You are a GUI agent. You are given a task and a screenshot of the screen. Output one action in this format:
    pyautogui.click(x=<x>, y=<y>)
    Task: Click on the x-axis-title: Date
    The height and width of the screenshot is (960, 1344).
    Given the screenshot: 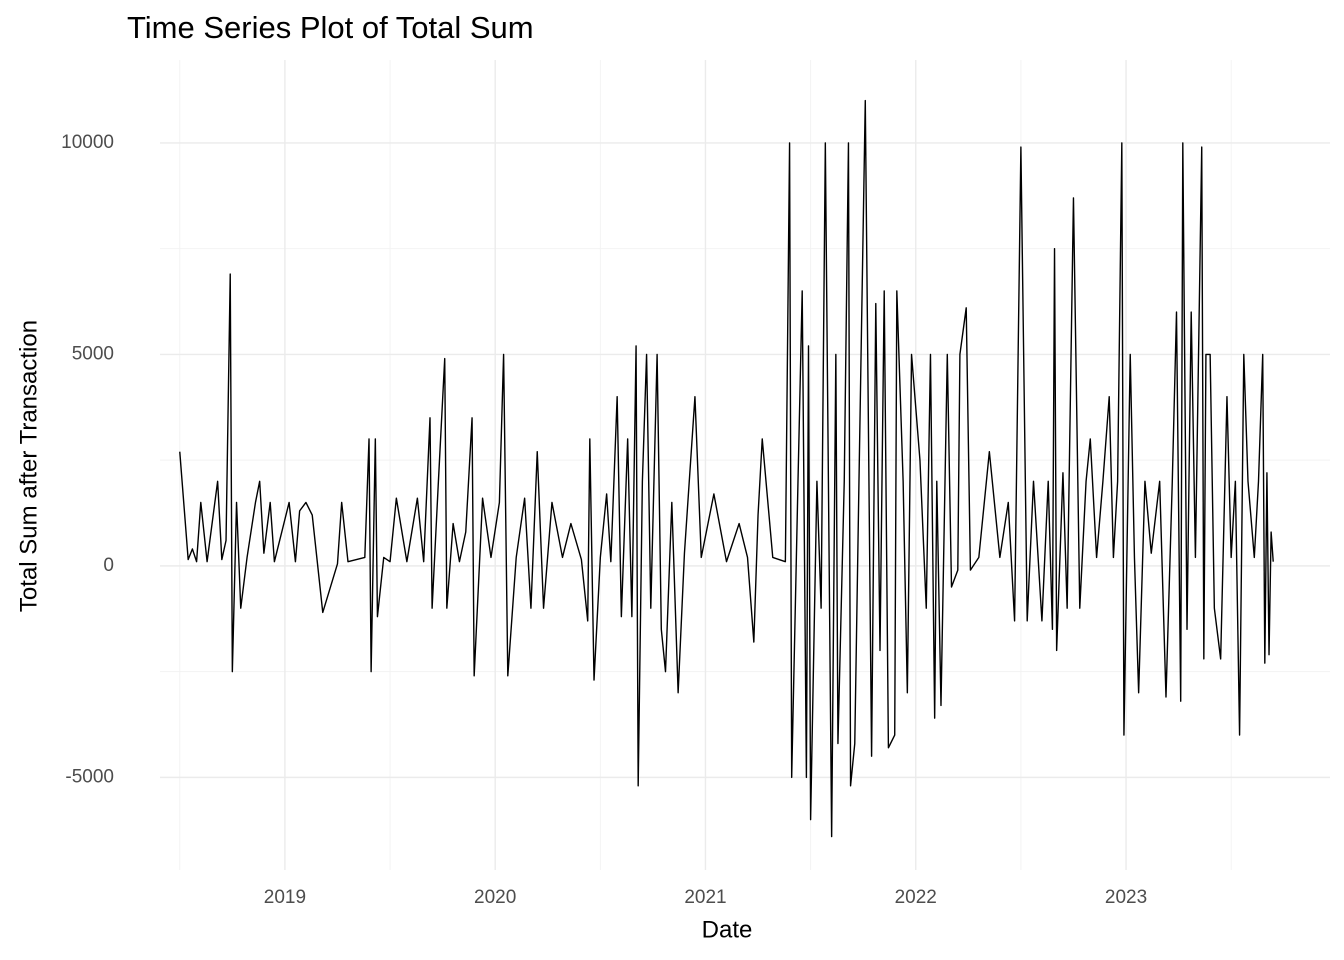 What is the action you would take?
    pyautogui.click(x=727, y=929)
    